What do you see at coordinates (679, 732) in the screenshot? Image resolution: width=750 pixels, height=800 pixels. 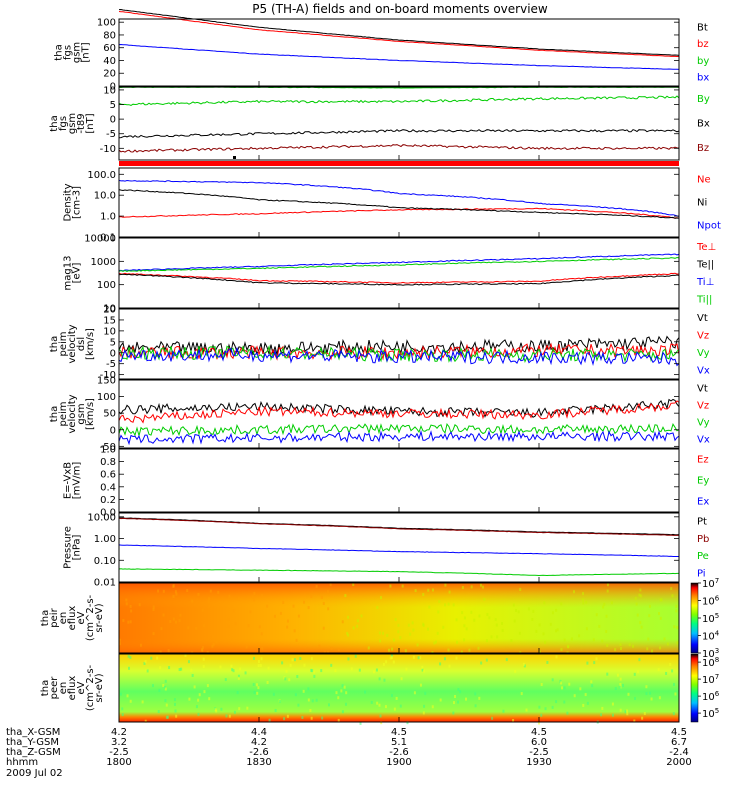 I see `ephemeris-value: 4.5` at bounding box center [679, 732].